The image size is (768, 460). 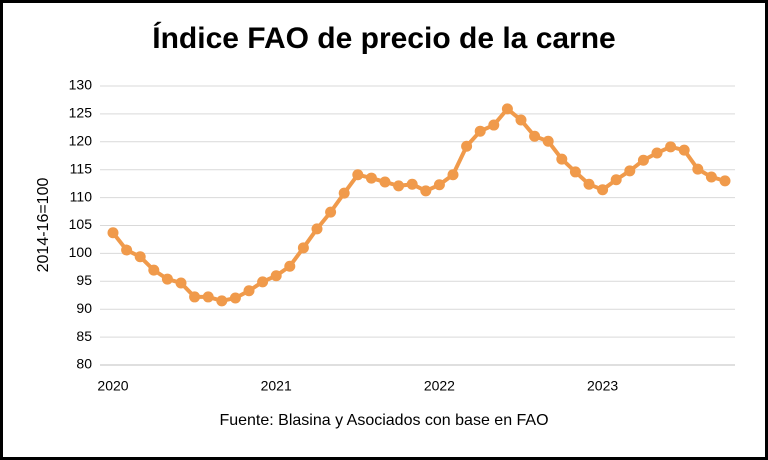 I want to click on y-tick-label: 90, so click(x=84, y=308).